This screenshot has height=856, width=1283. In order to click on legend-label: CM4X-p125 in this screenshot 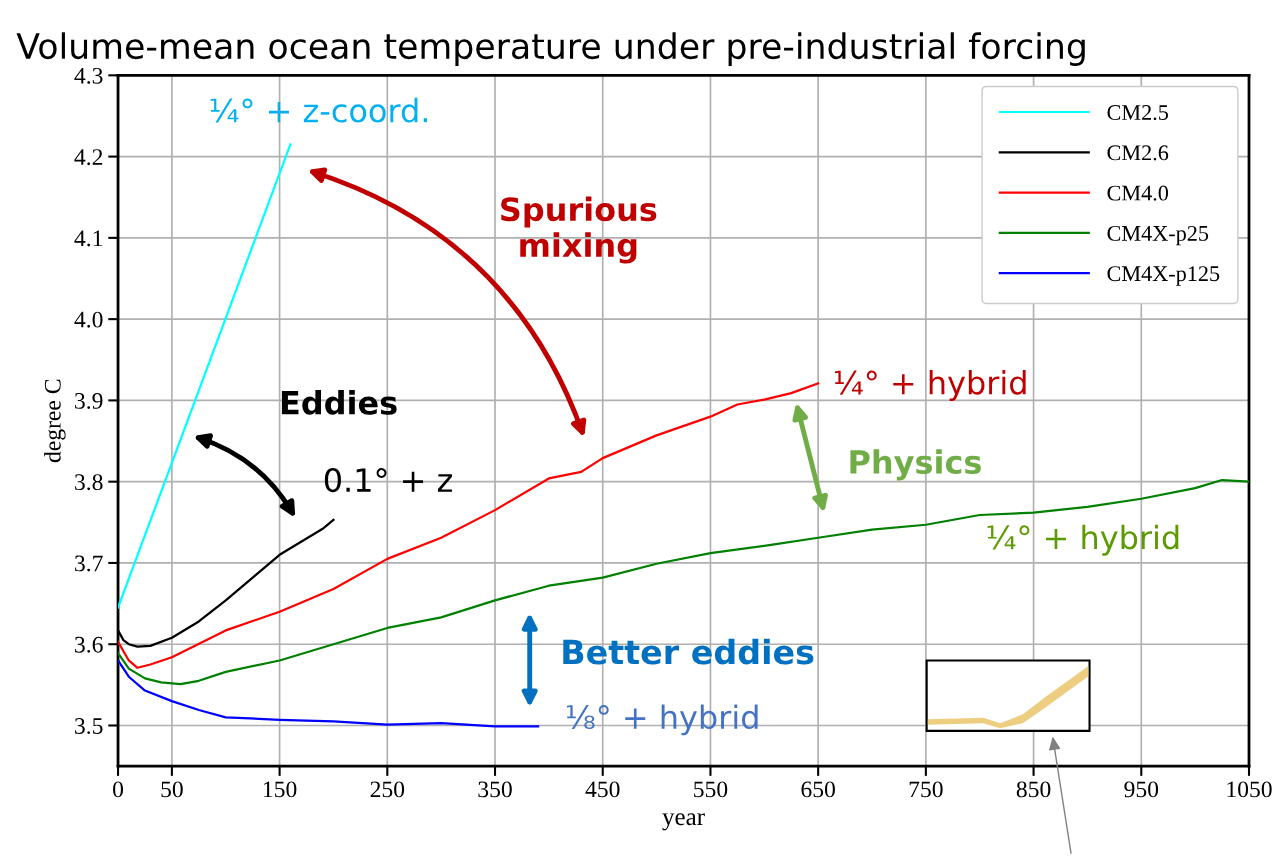, I will do `click(1163, 276)`.